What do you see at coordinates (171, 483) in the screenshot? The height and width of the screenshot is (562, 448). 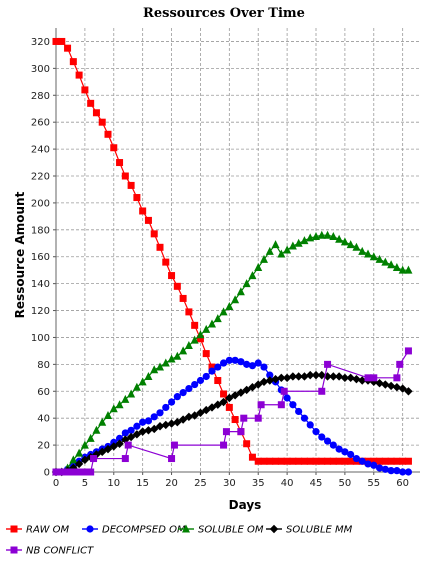 I see `x-tick-label: 20` at bounding box center [171, 483].